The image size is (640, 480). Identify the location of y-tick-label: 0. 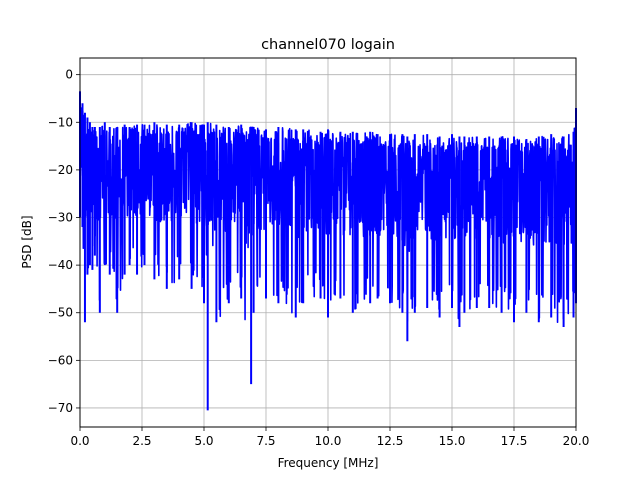
(69, 75).